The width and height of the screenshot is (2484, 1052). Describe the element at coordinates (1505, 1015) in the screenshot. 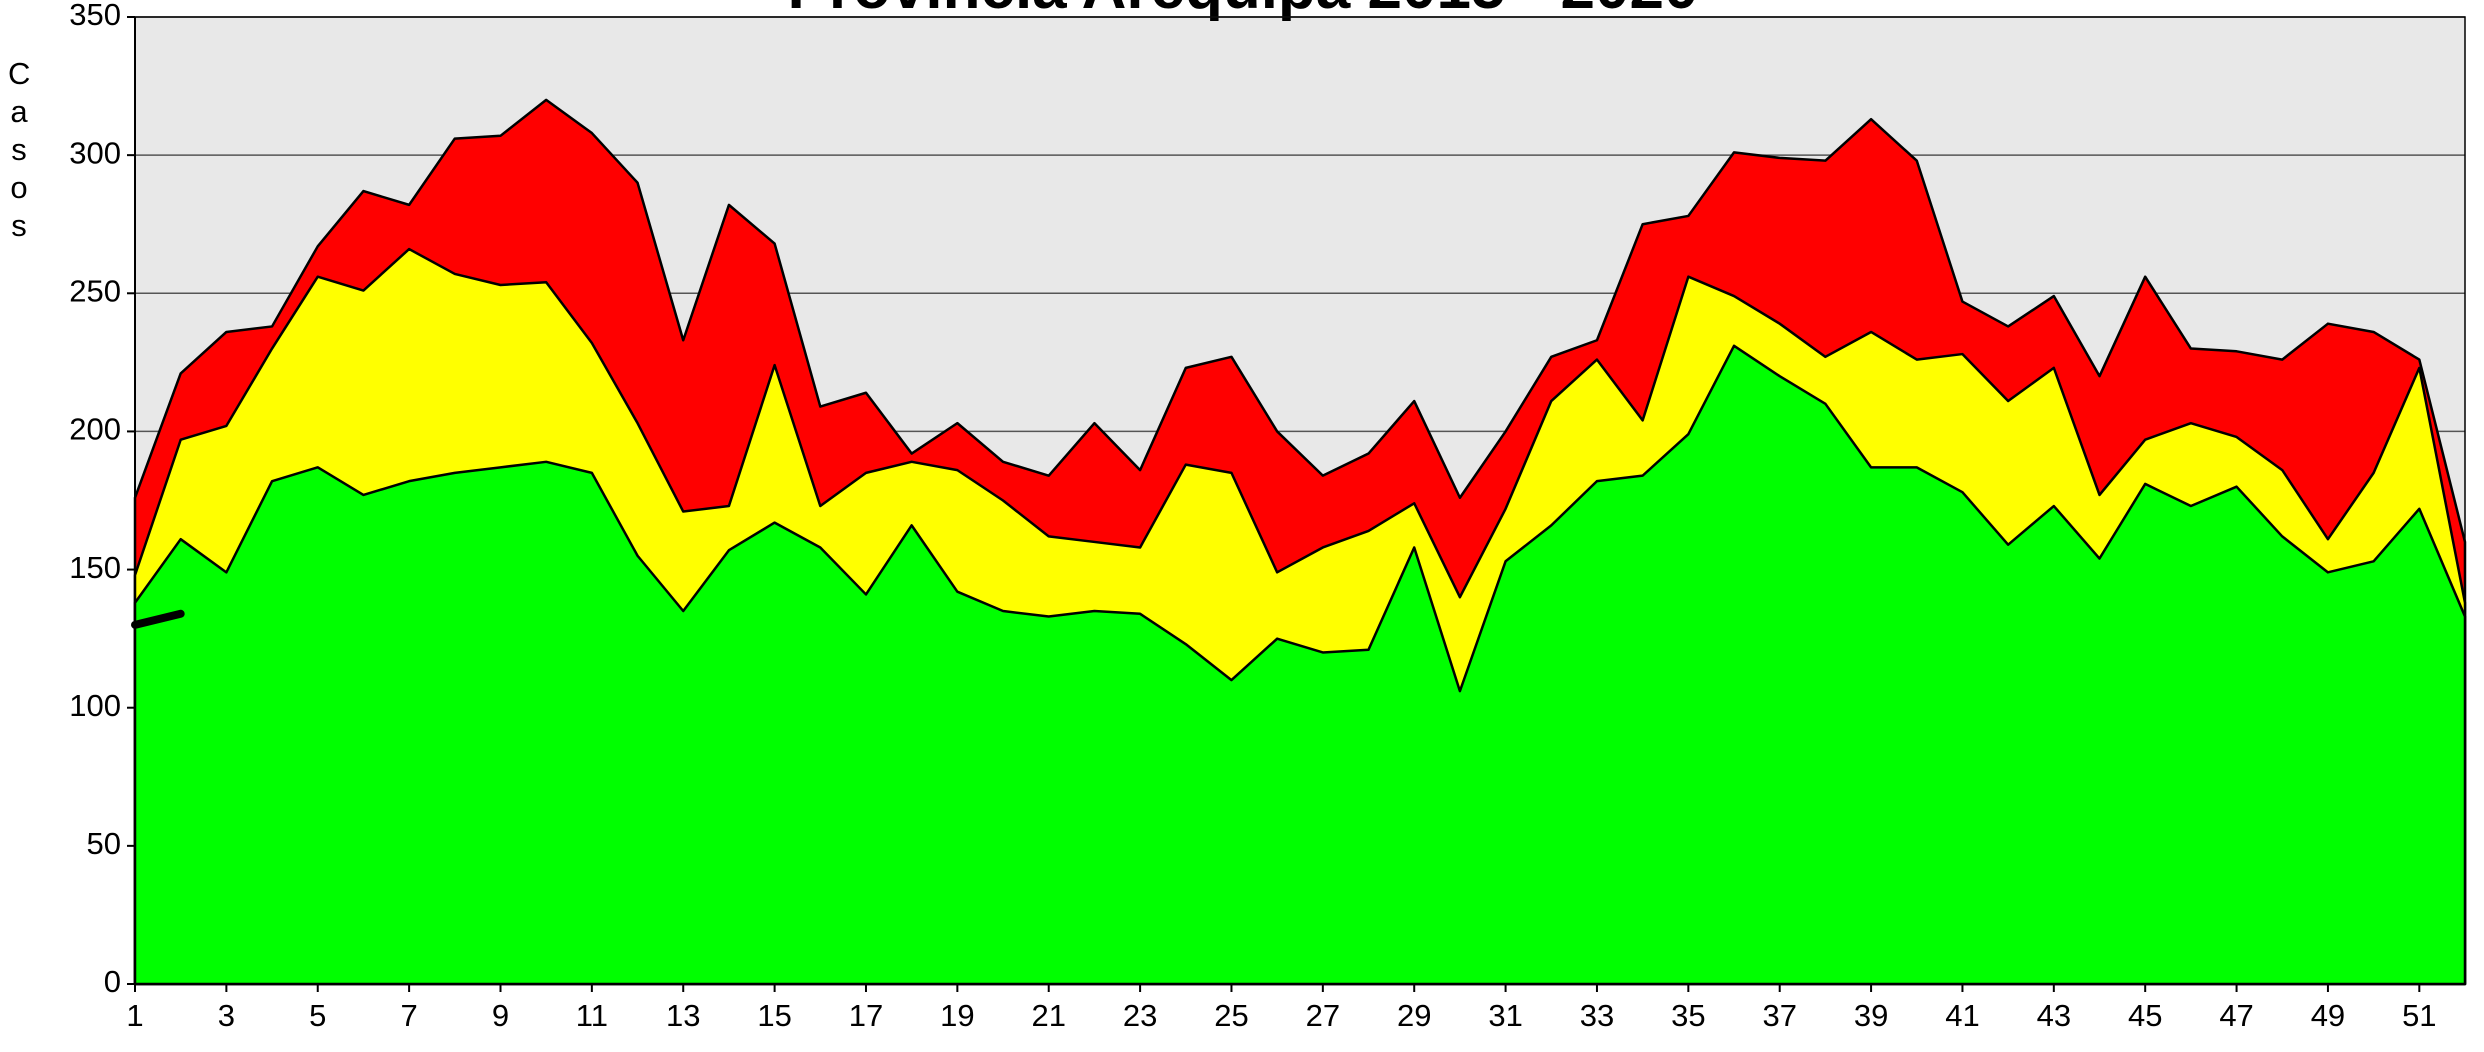

I see `x-tick-label: 31` at that location.